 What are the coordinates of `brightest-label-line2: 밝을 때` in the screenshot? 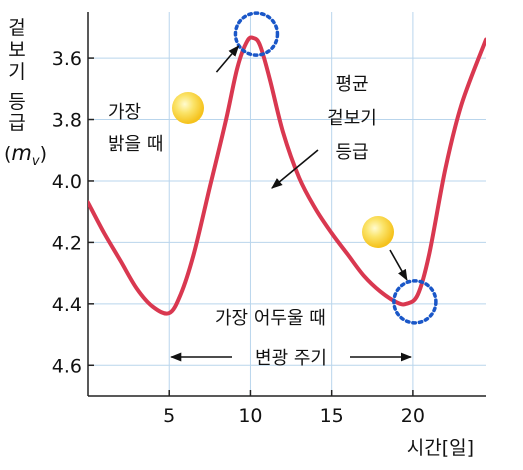 It's located at (135, 144).